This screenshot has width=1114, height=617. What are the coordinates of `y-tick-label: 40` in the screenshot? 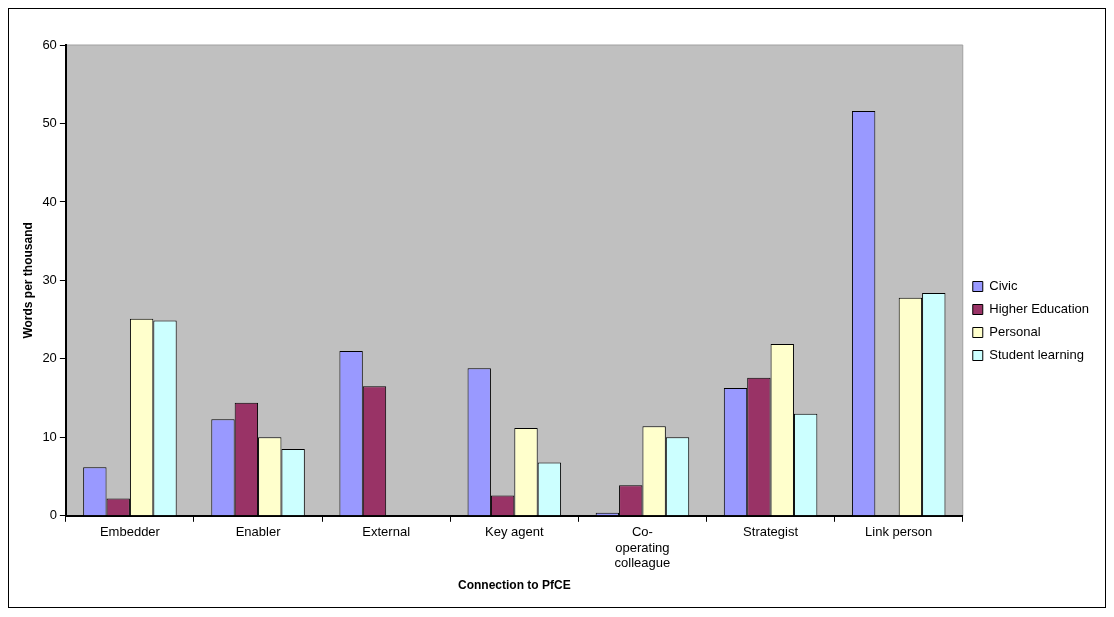 It's located at (49, 201).